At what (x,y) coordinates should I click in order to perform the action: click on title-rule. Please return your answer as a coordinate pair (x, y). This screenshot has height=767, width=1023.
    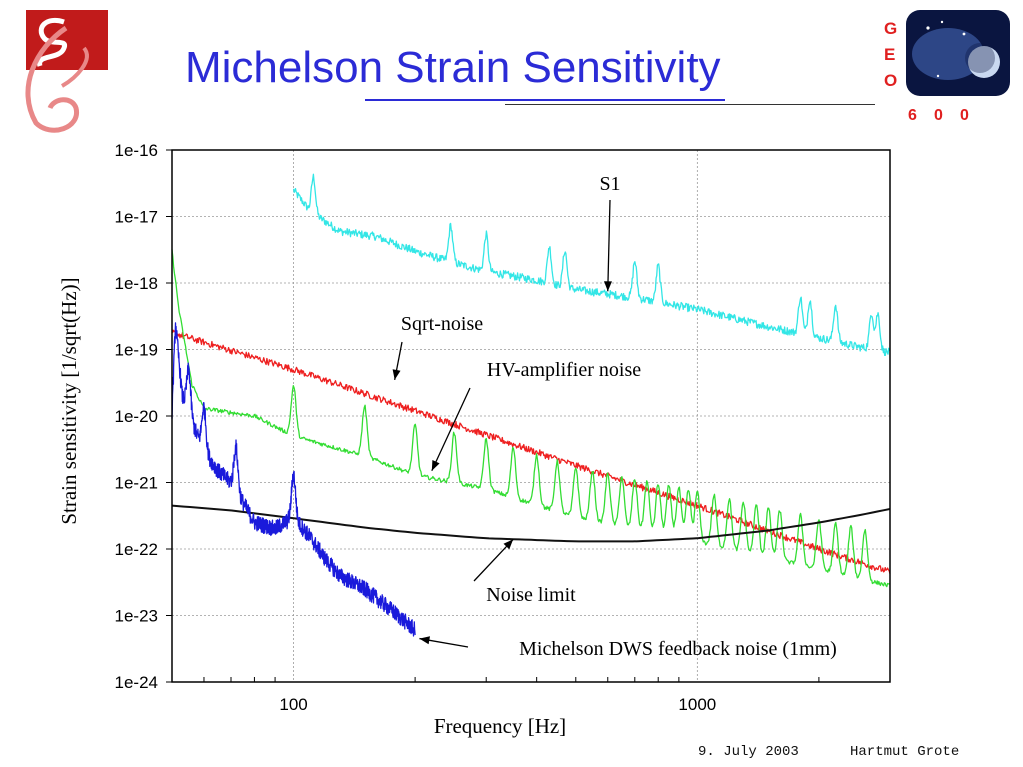
    Looking at the image, I should click on (690, 104).